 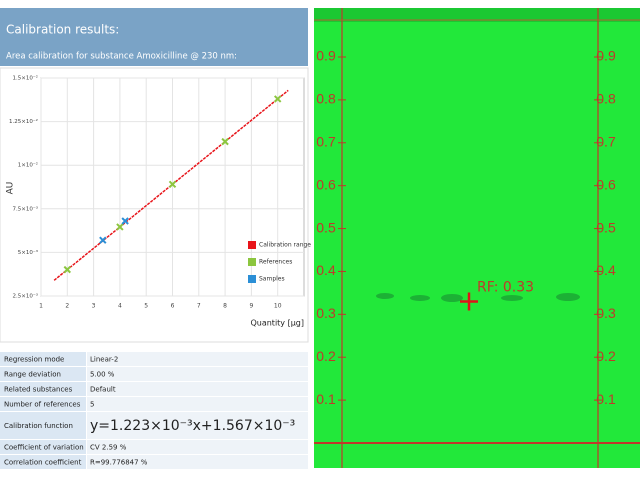 I want to click on header-bar, so click(x=154, y=37).